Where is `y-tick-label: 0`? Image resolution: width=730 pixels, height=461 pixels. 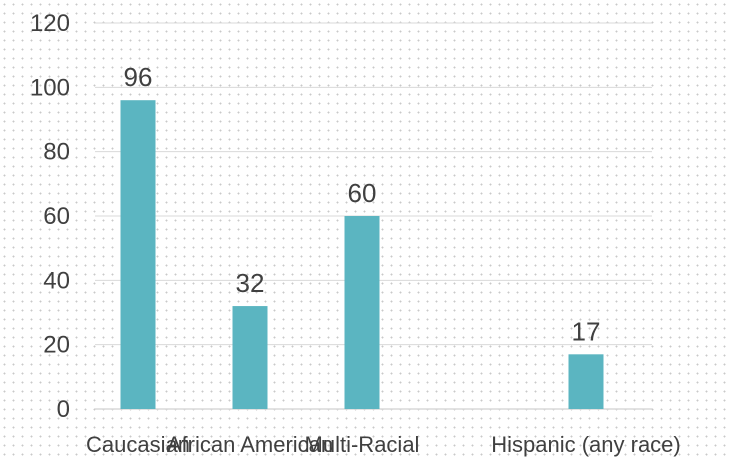 y-tick-label: 0 is located at coordinates (63, 409).